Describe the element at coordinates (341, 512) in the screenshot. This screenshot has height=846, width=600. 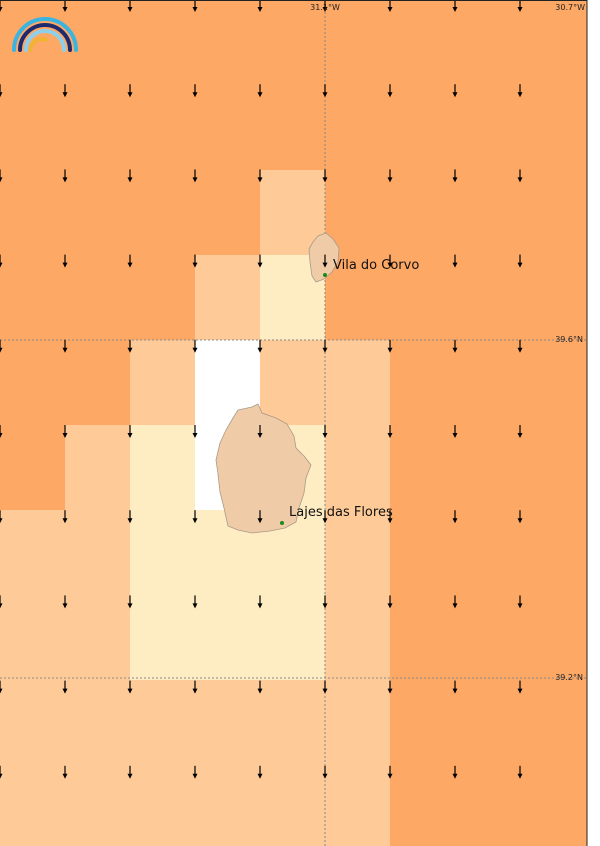
I see `place-label: Lajes das Flores` at that location.